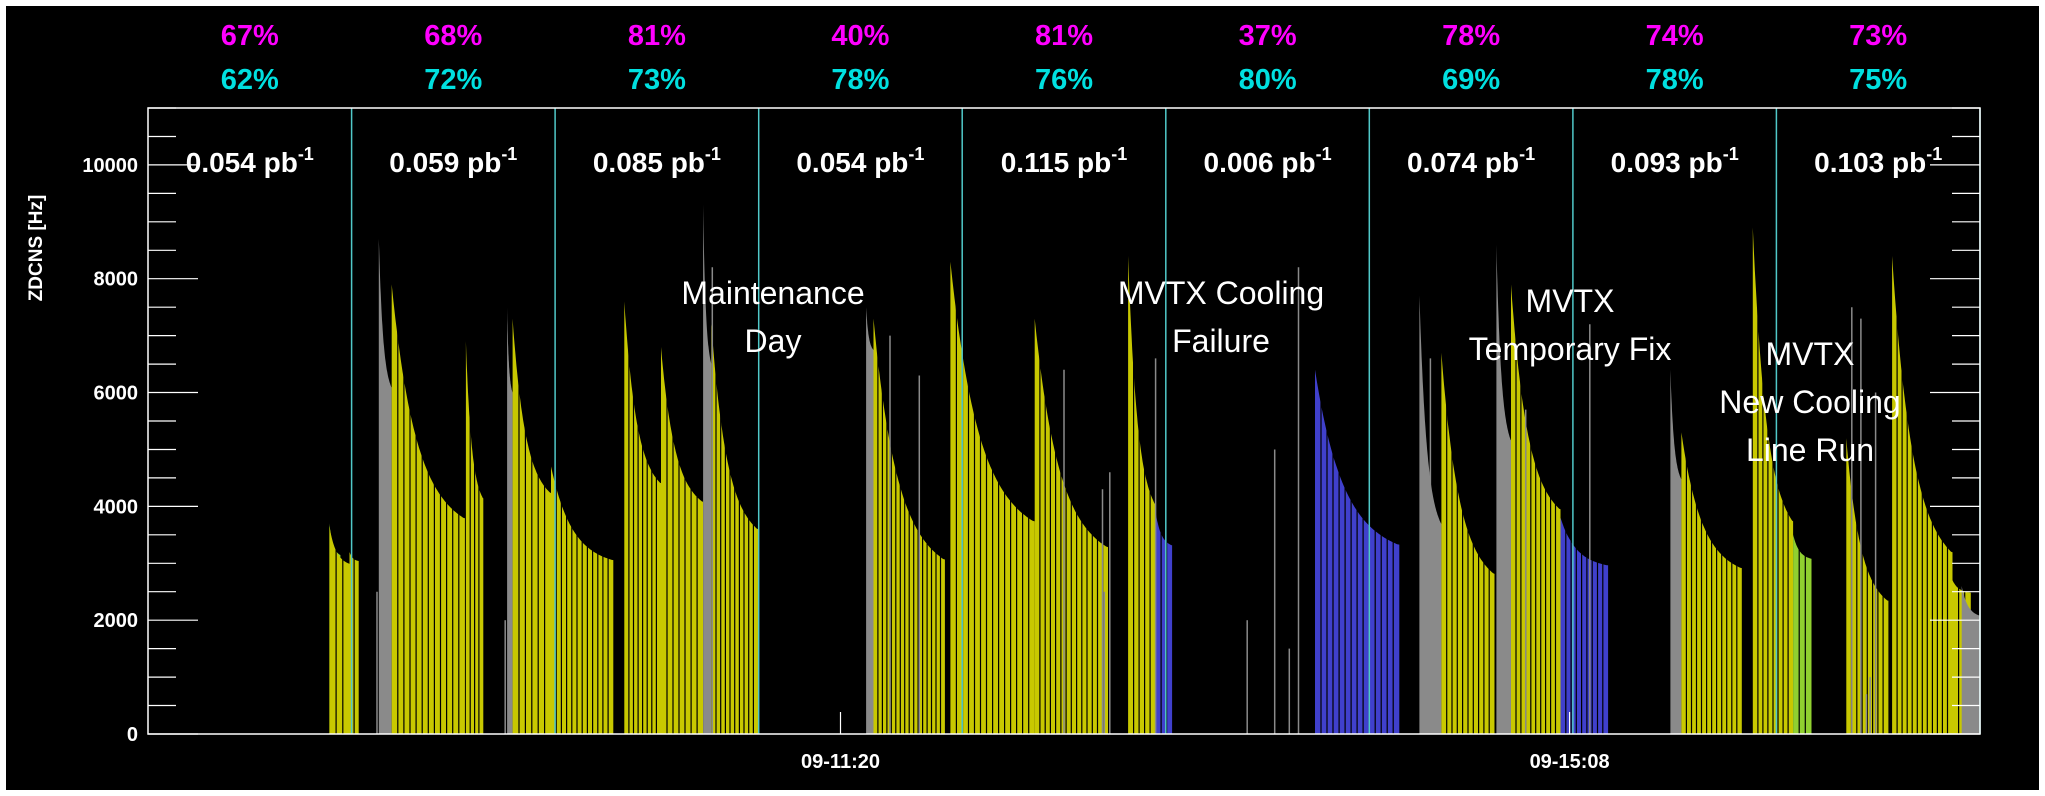 The image size is (2045, 796). Describe the element at coordinates (1463, 162) in the screenshot. I see `lumi-value: 0.074 pb` at that location.